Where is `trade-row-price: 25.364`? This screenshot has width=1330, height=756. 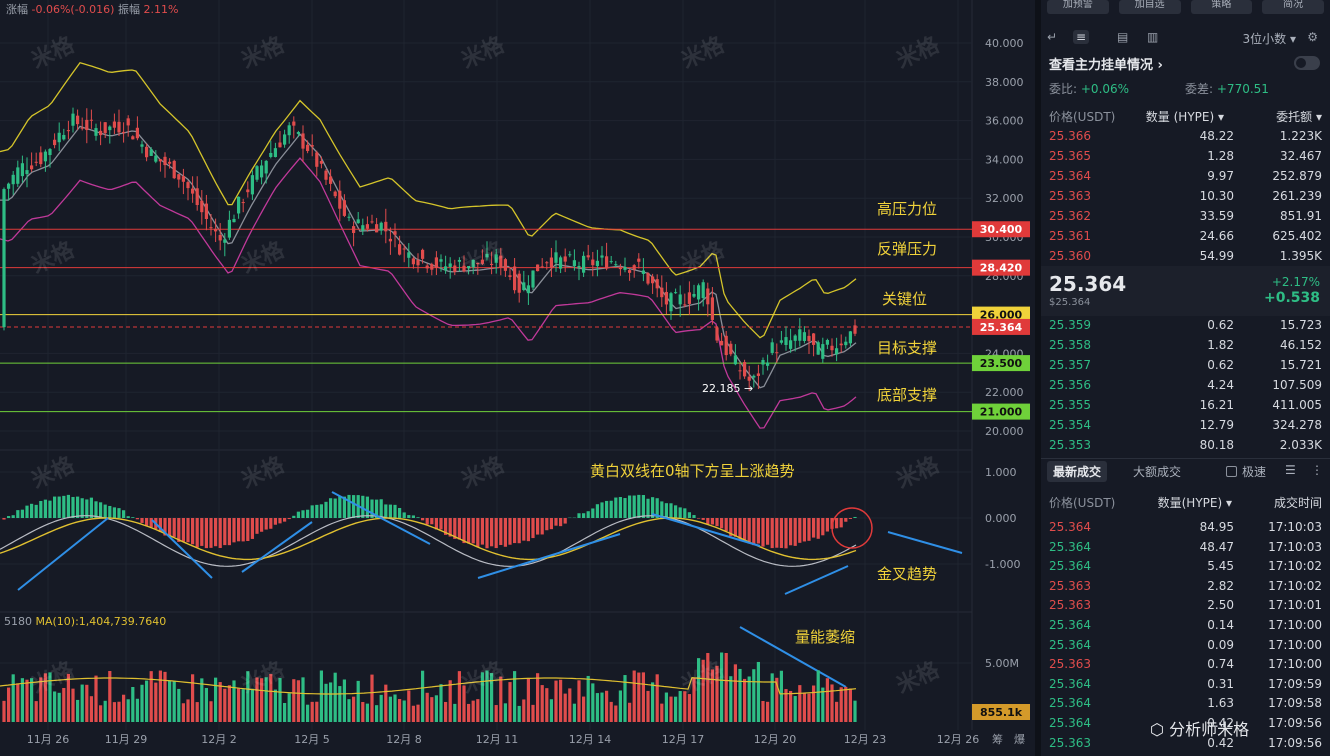 trade-row-price: 25.364 is located at coordinates (1070, 703).